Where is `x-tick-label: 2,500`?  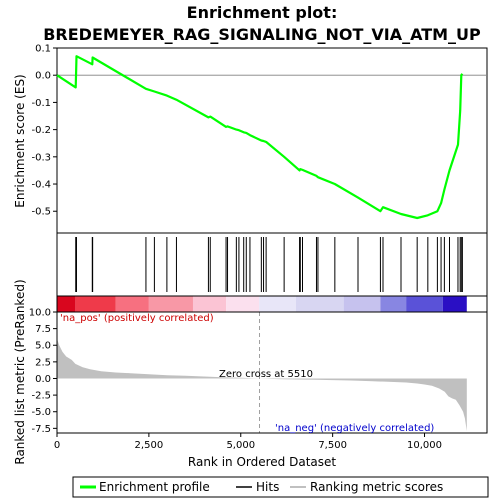 x-tick-label: 2,500 is located at coordinates (149, 445).